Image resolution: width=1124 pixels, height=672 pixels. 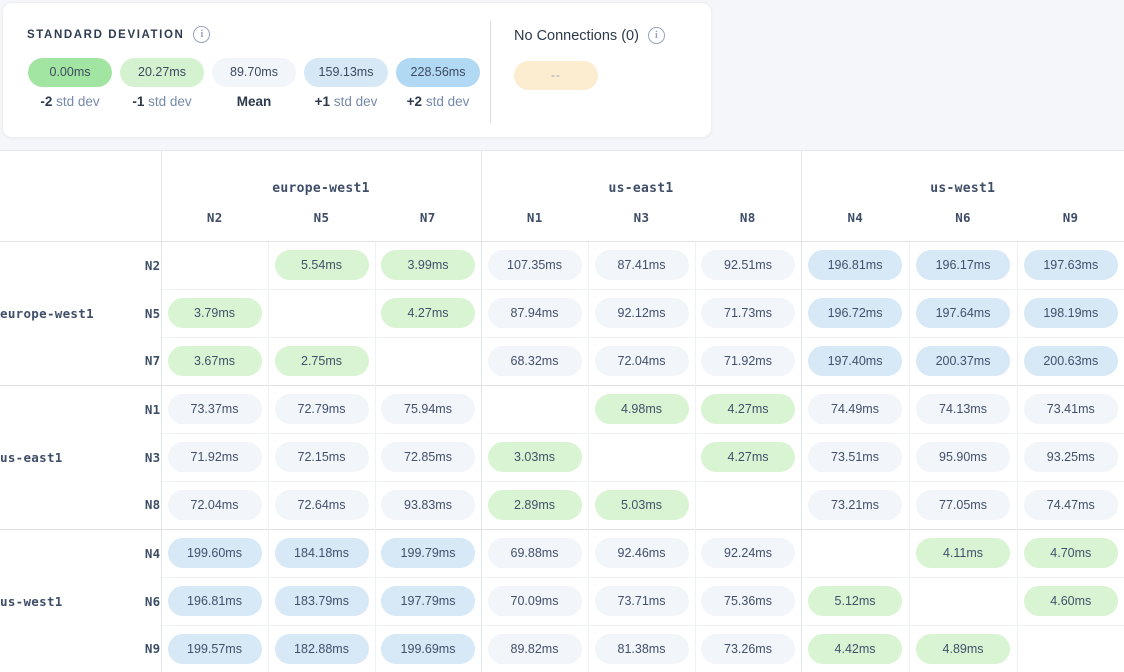 I want to click on latency-cell: 74.47ms, so click(x=1070, y=504).